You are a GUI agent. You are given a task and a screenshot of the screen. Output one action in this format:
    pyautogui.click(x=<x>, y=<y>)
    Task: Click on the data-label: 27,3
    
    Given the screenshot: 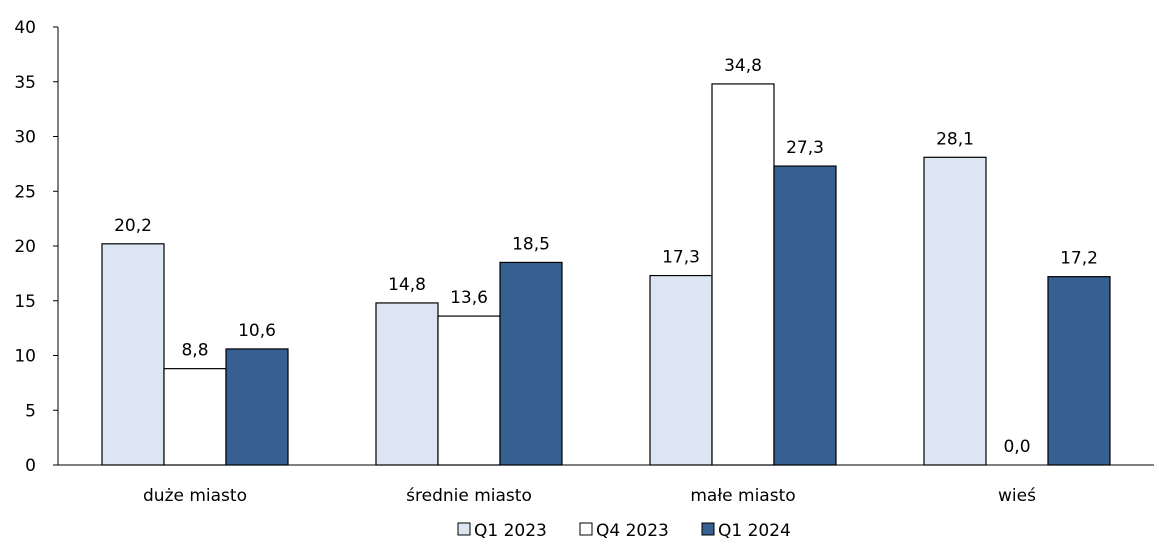 What is the action you would take?
    pyautogui.click(x=805, y=148)
    